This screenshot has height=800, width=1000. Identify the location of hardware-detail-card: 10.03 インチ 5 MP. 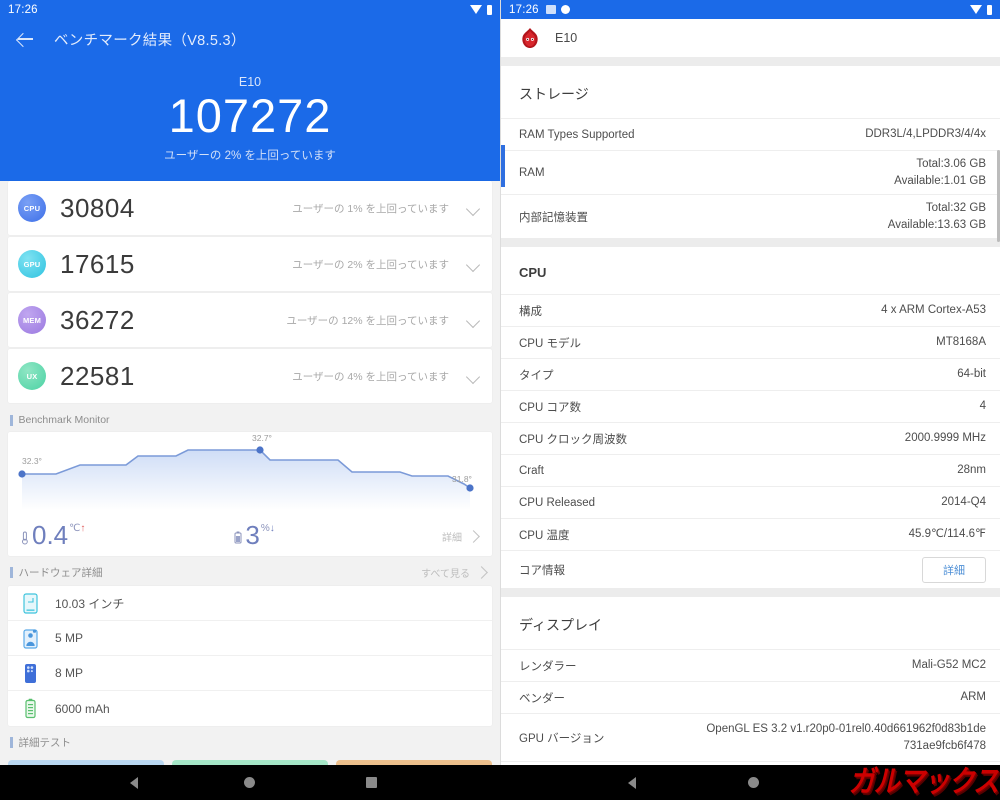
(250, 656).